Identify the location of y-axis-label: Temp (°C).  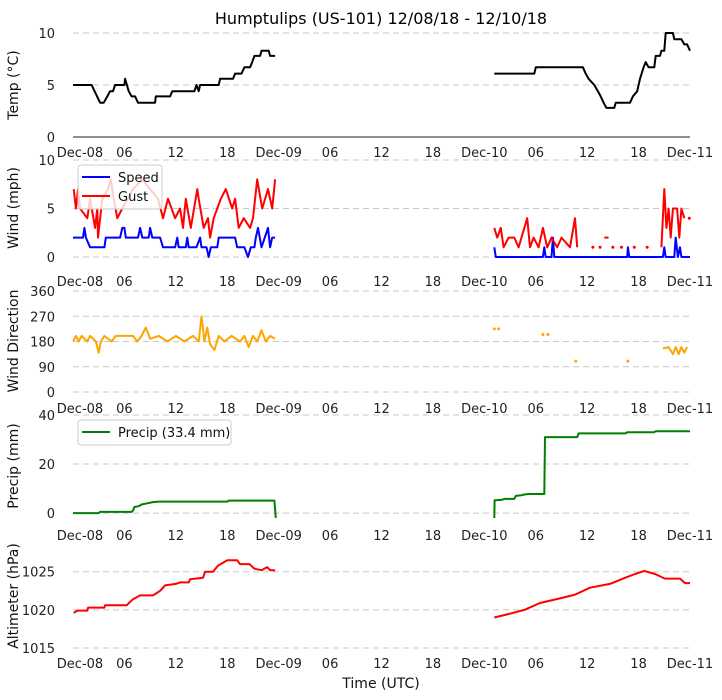
(14, 85).